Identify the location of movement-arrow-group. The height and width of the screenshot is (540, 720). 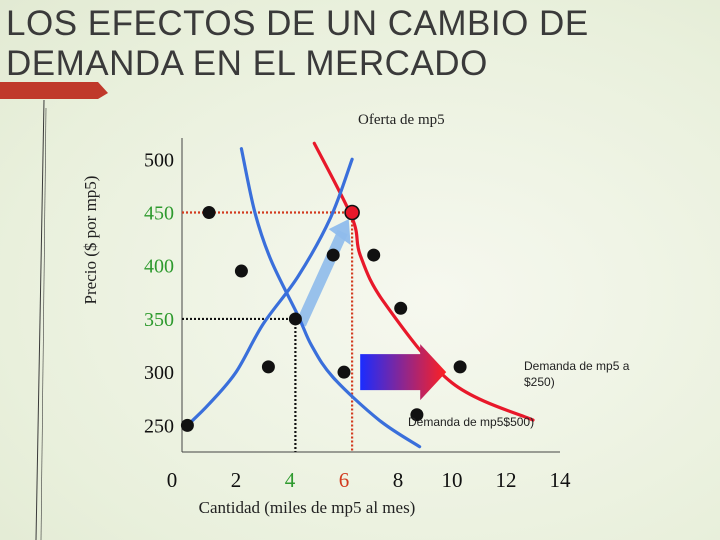
(323, 273).